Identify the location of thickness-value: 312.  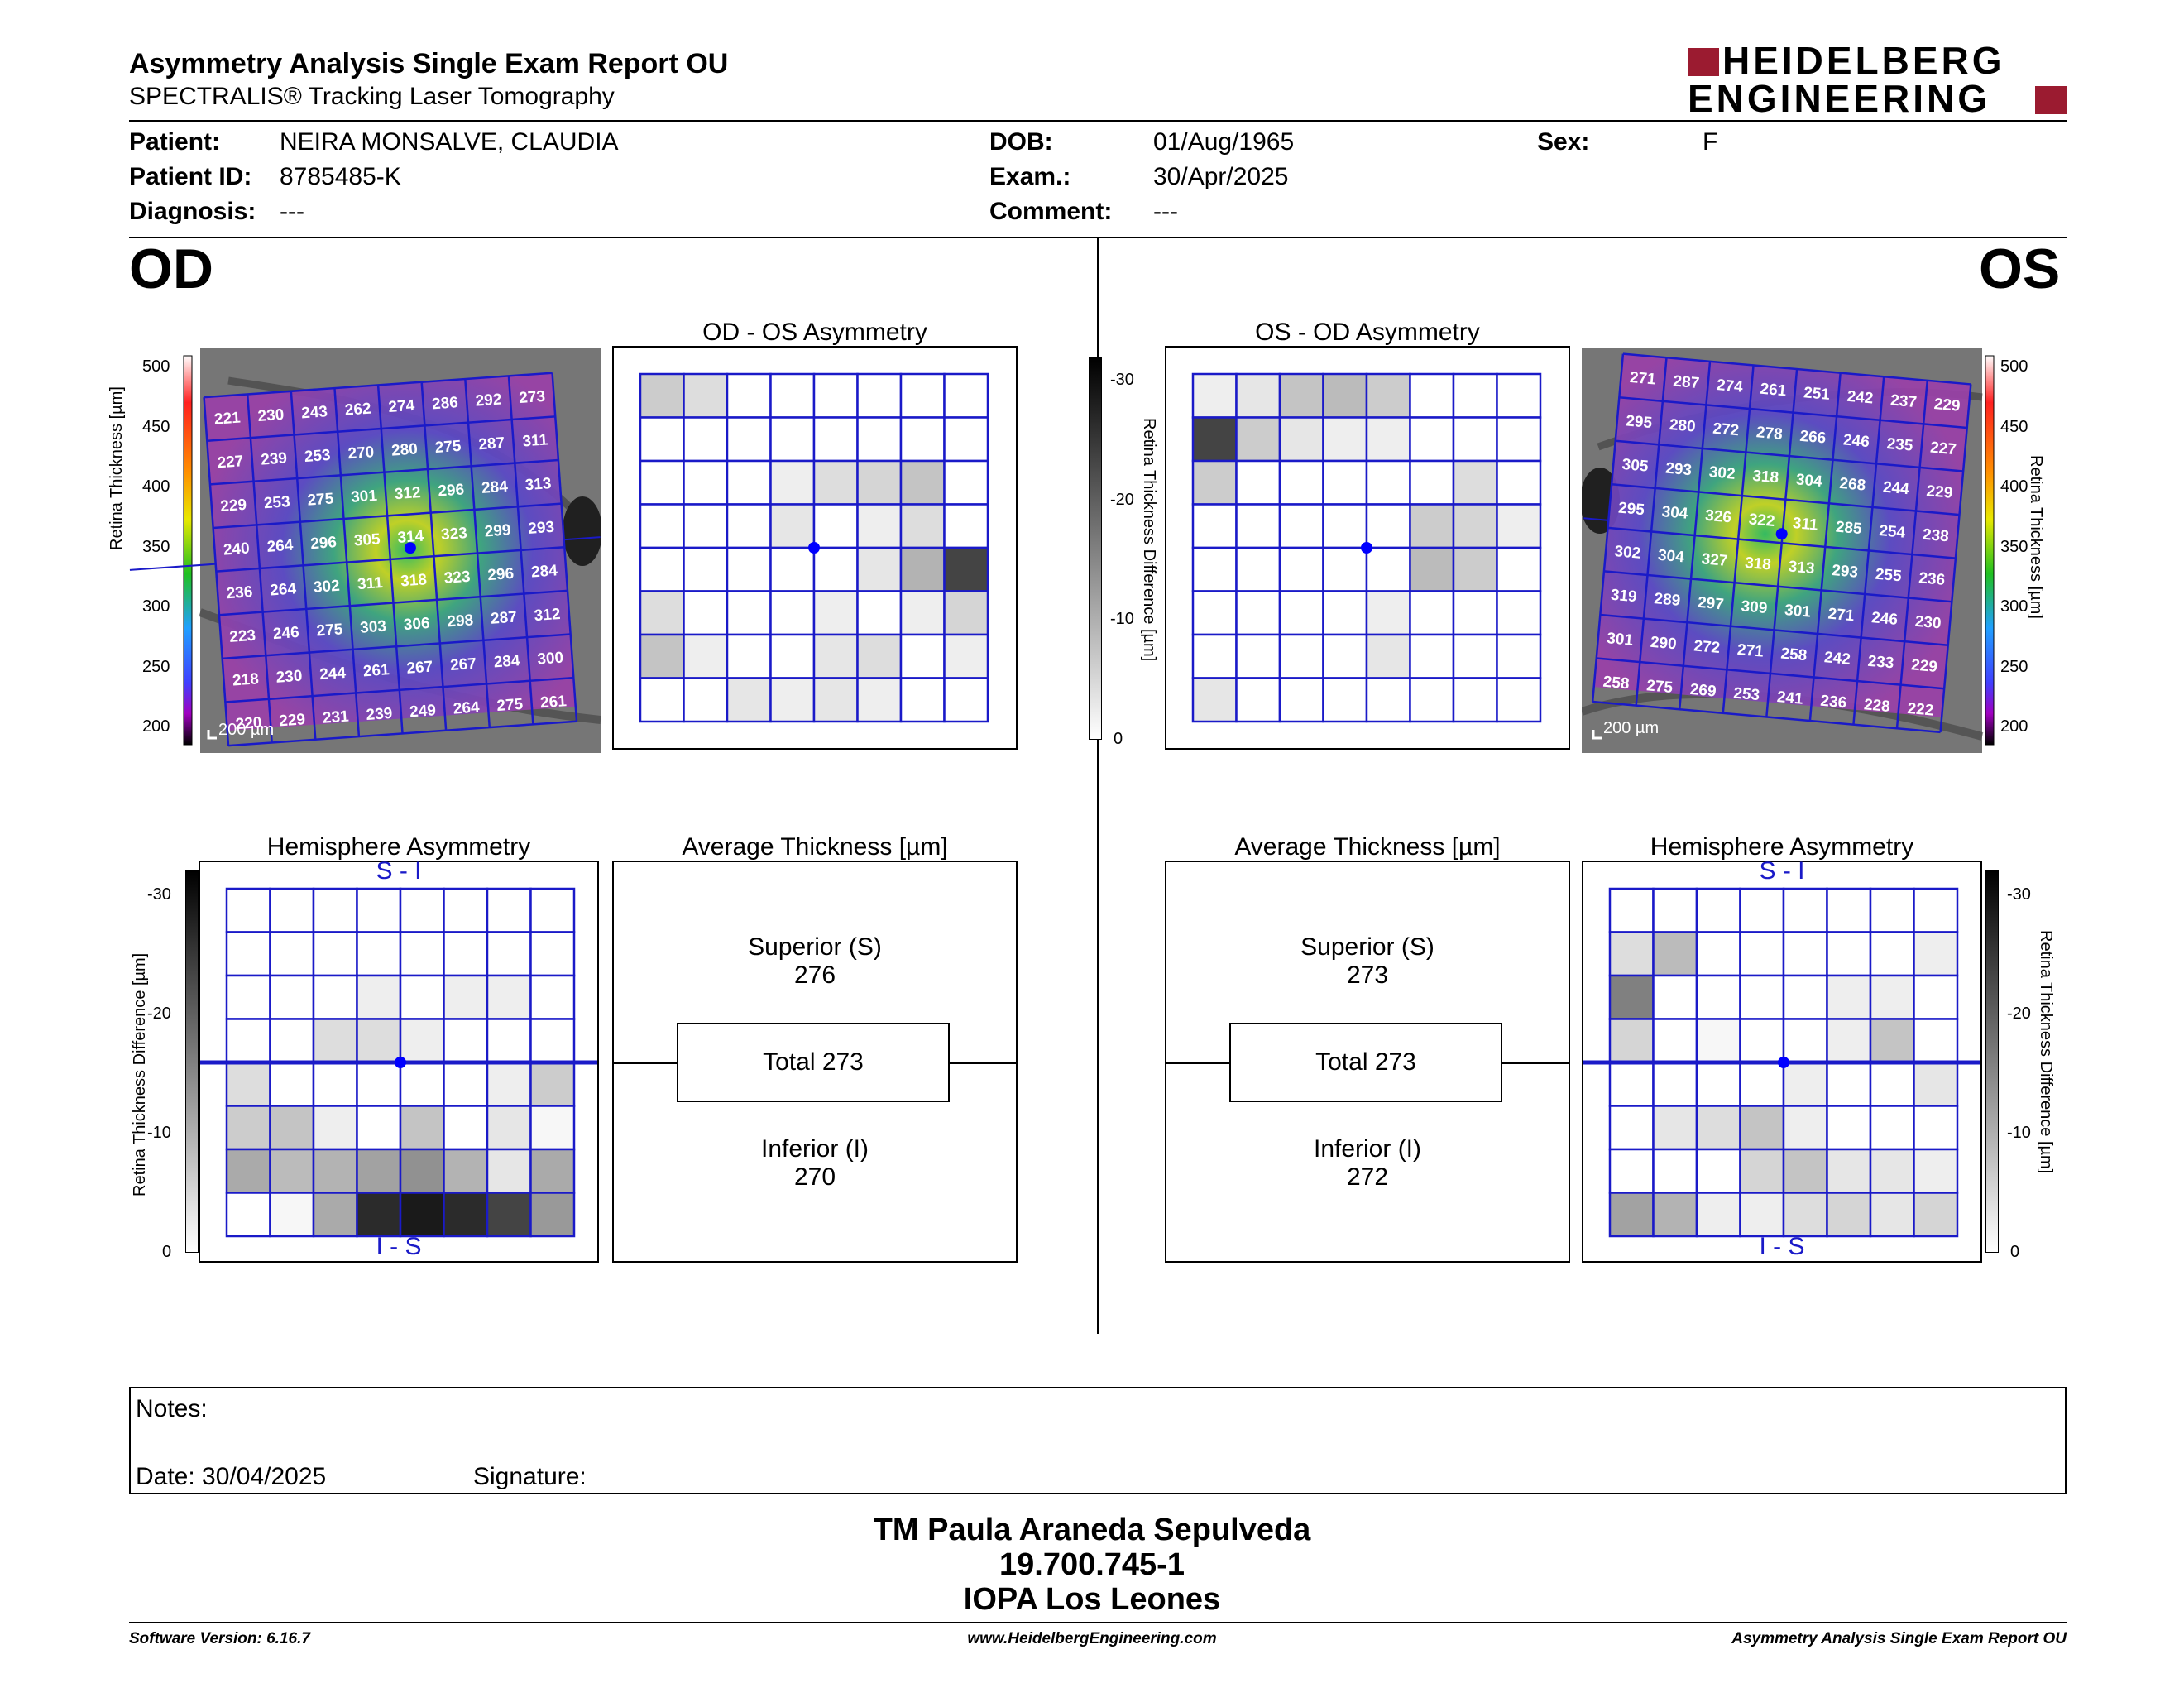
(407, 493).